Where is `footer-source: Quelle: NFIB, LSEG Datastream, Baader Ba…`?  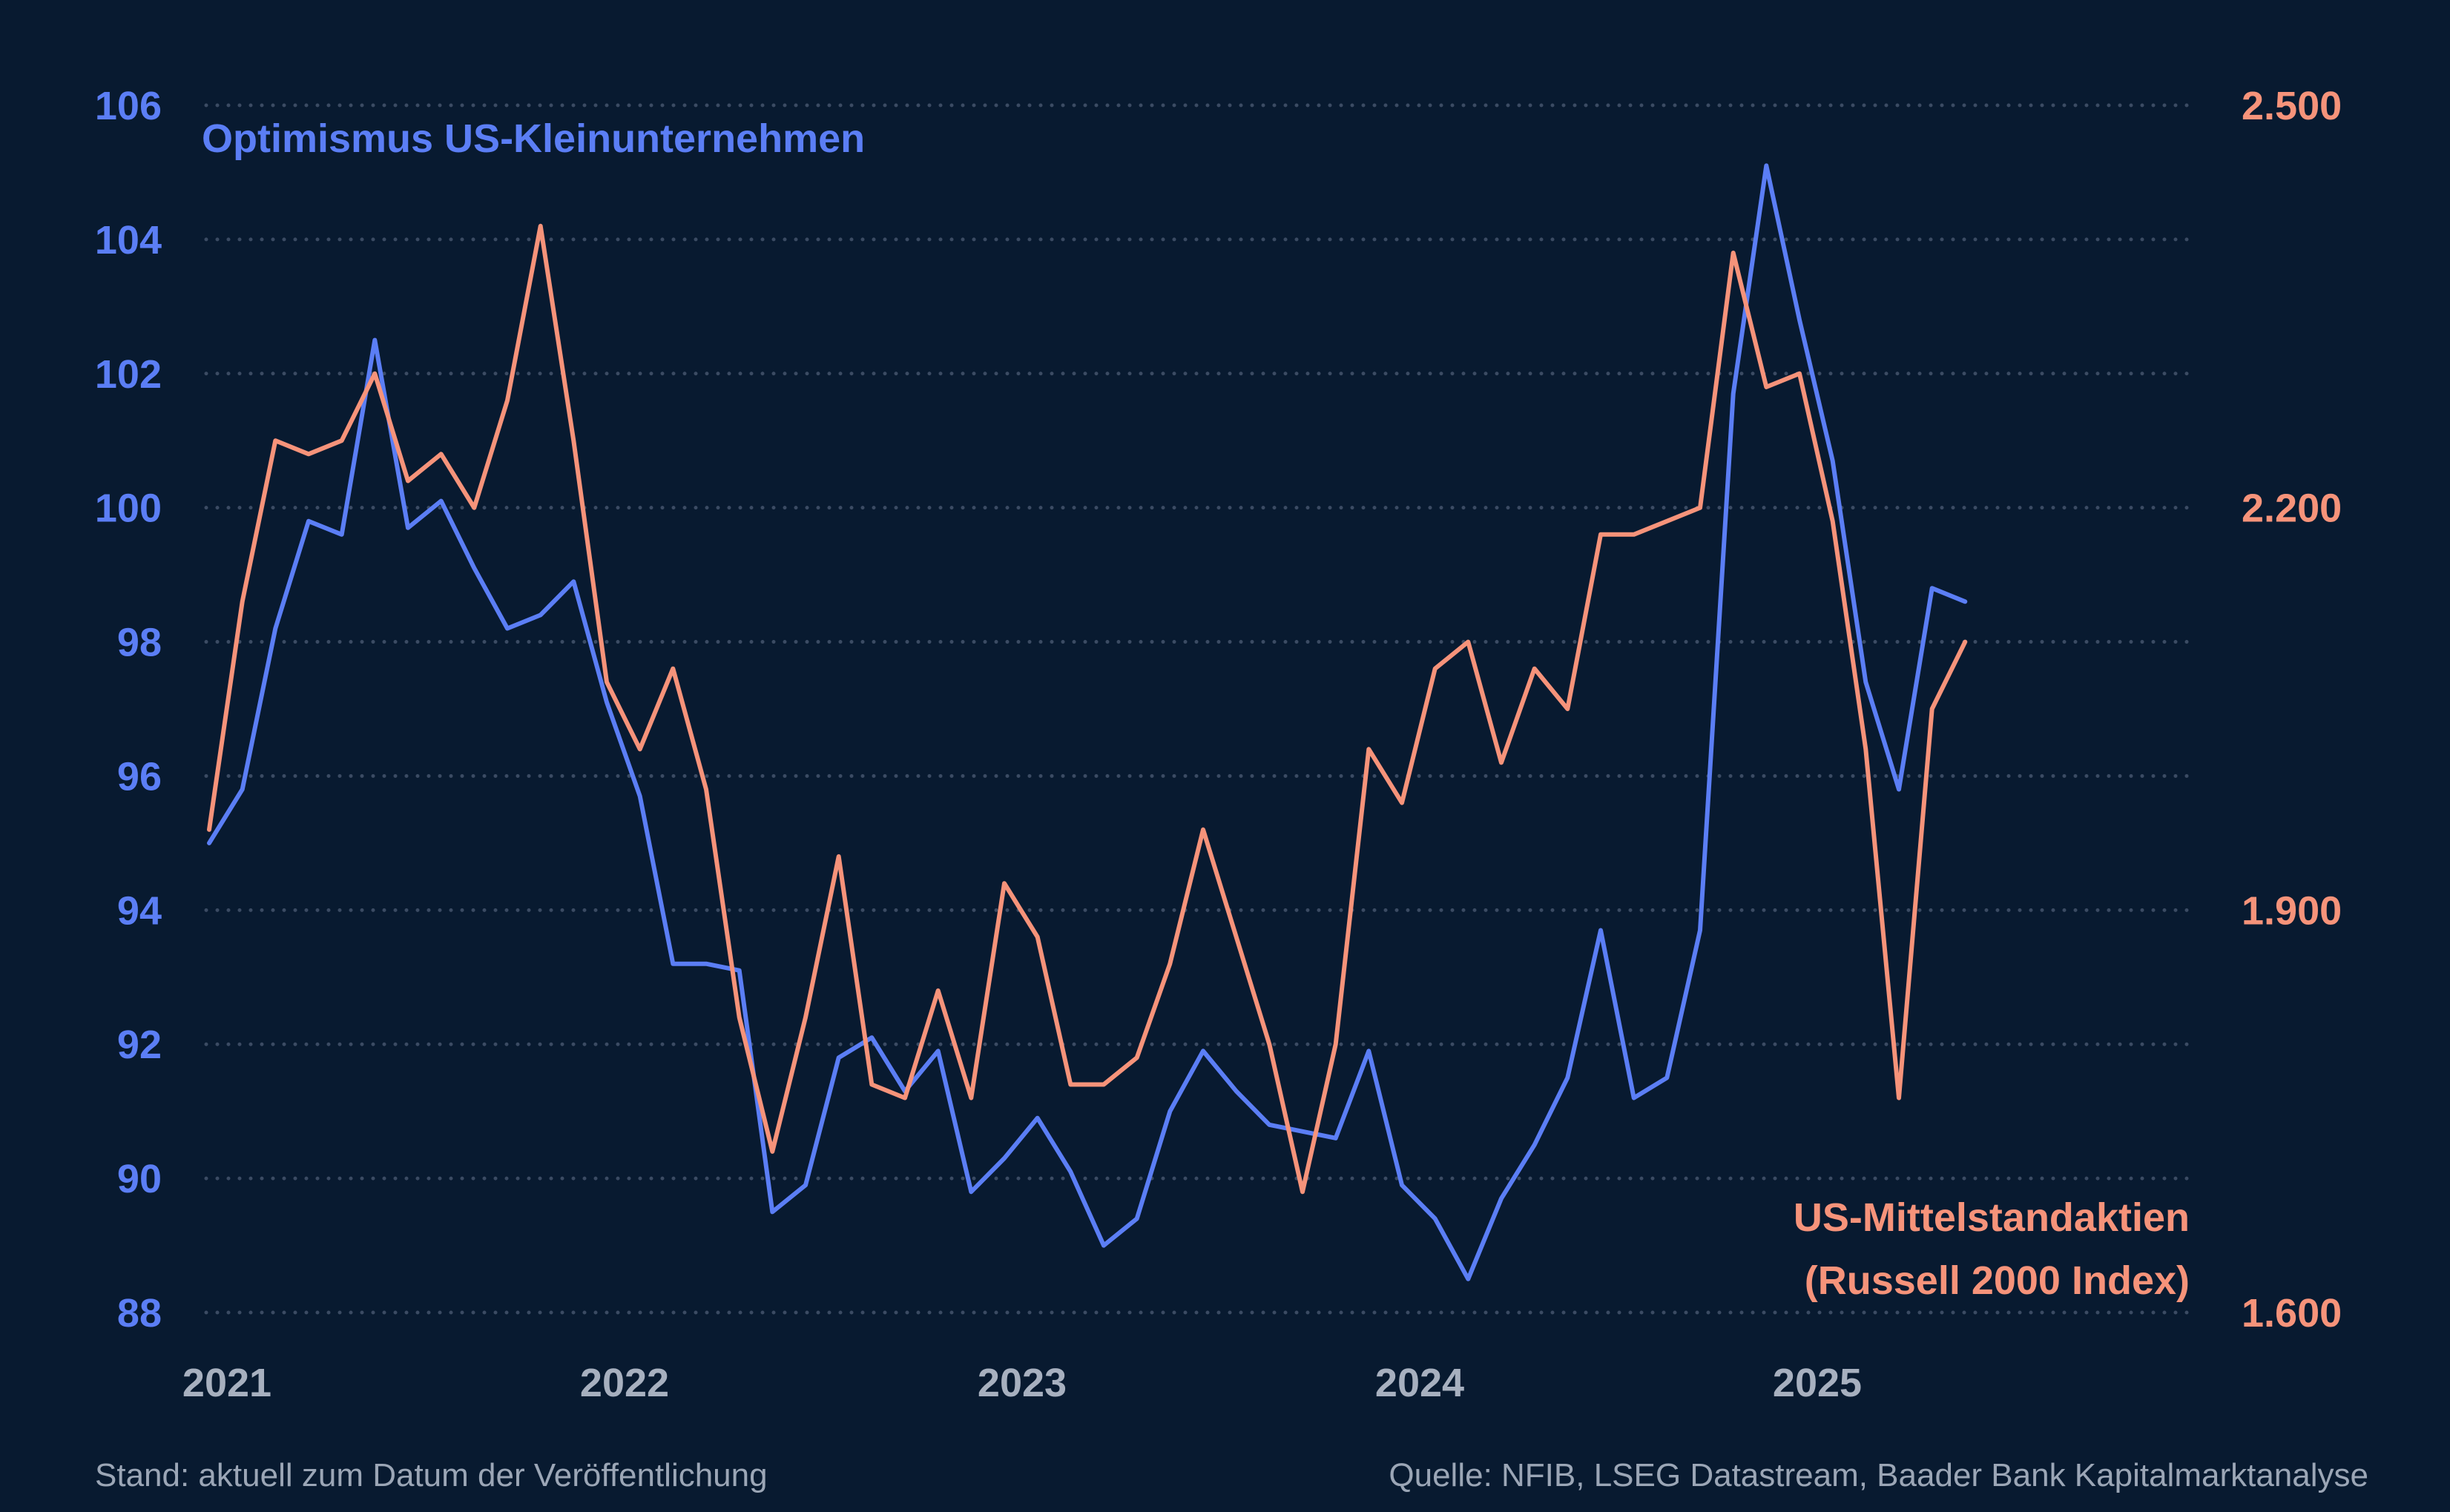 footer-source: Quelle: NFIB, LSEG Datastream, Baader Ba… is located at coordinates (1878, 1475).